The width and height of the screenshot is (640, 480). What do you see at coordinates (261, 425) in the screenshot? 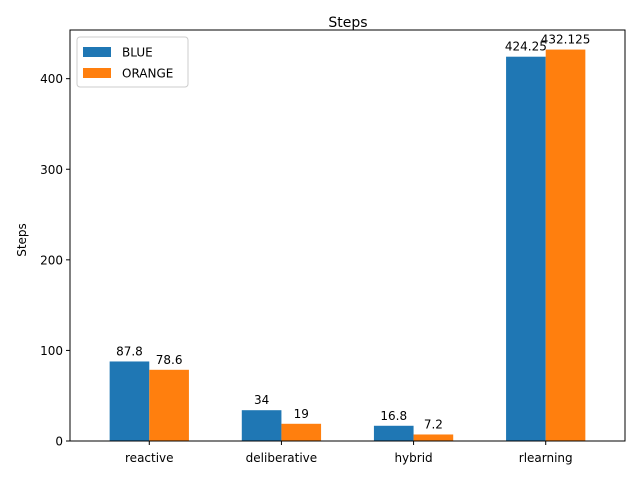
I see `bar-blue-deliberative` at bounding box center [261, 425].